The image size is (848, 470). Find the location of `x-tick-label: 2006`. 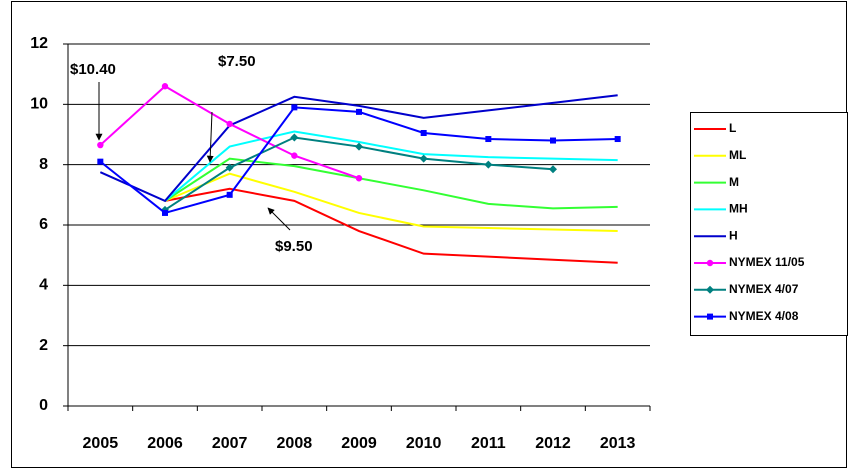

x-tick-label: 2006 is located at coordinates (165, 443).